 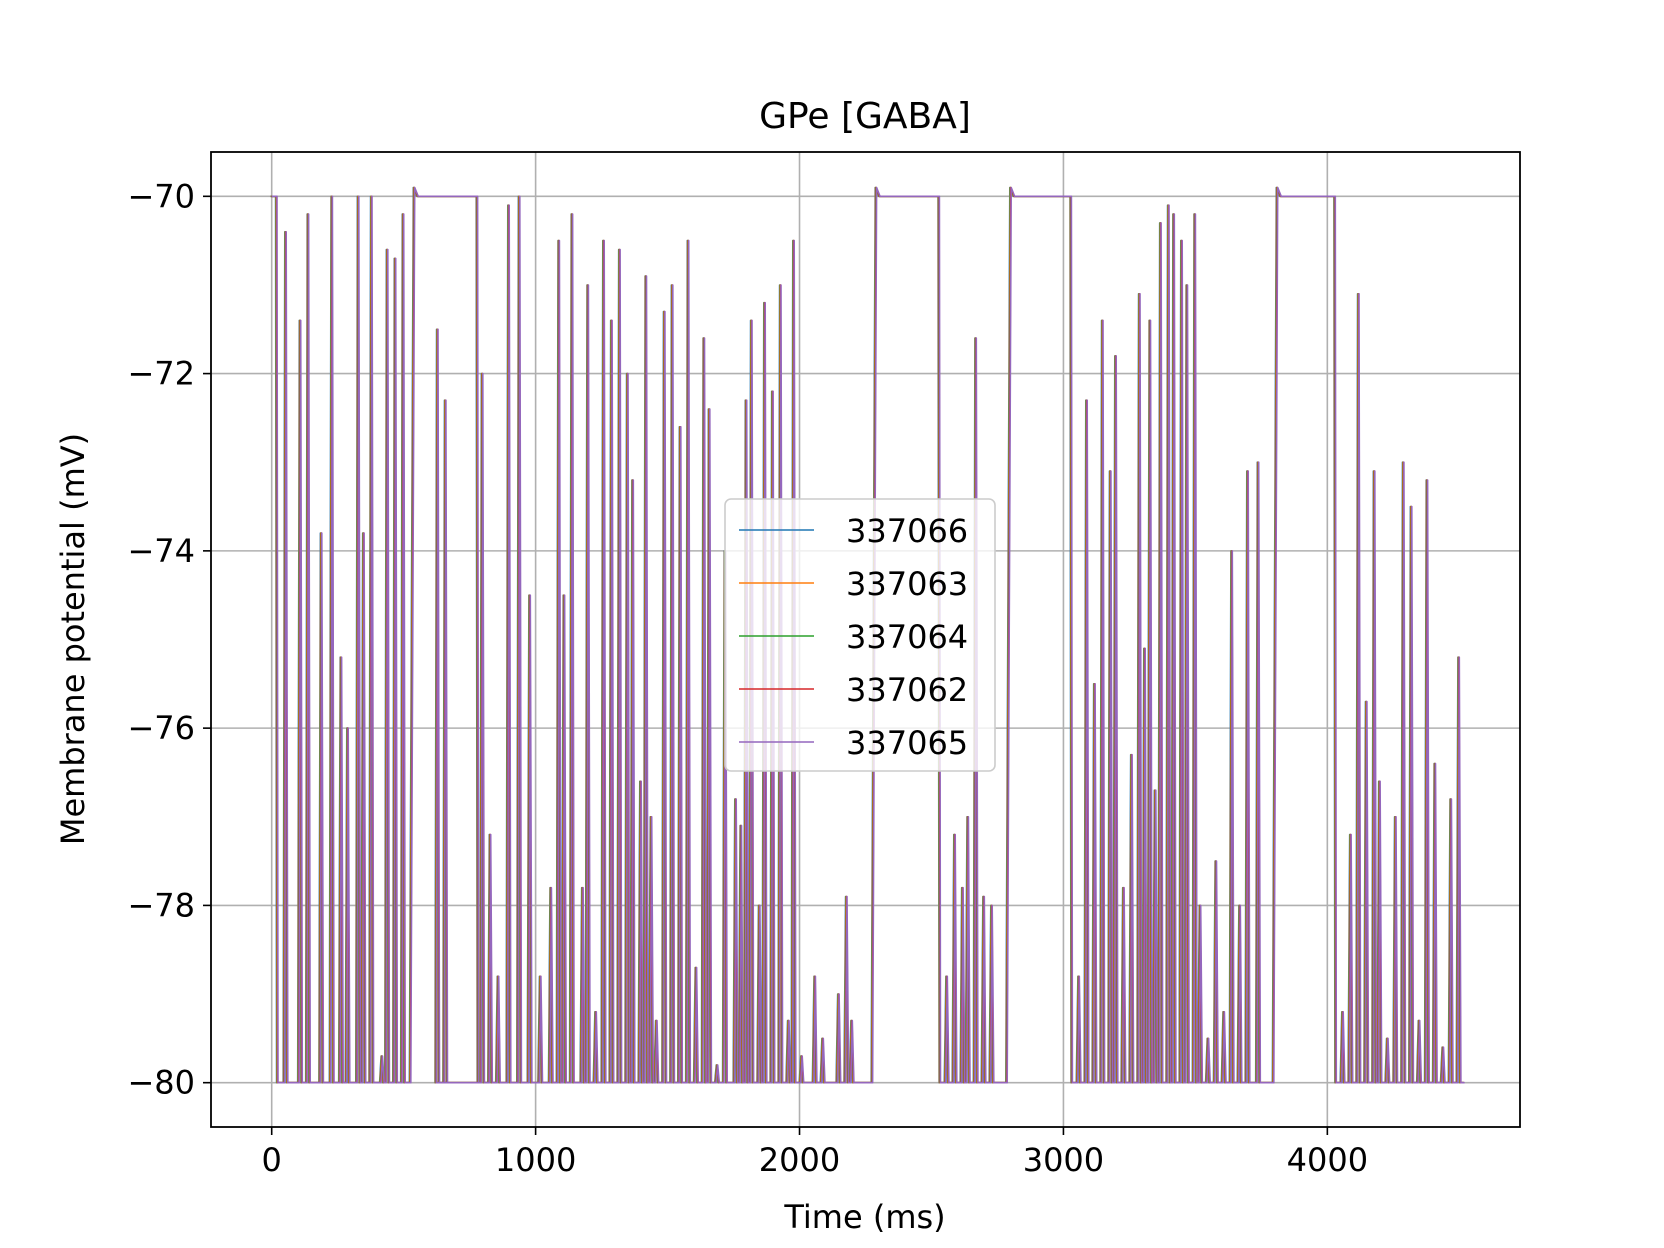 I want to click on x-tick-label: 1000, so click(x=535, y=1160).